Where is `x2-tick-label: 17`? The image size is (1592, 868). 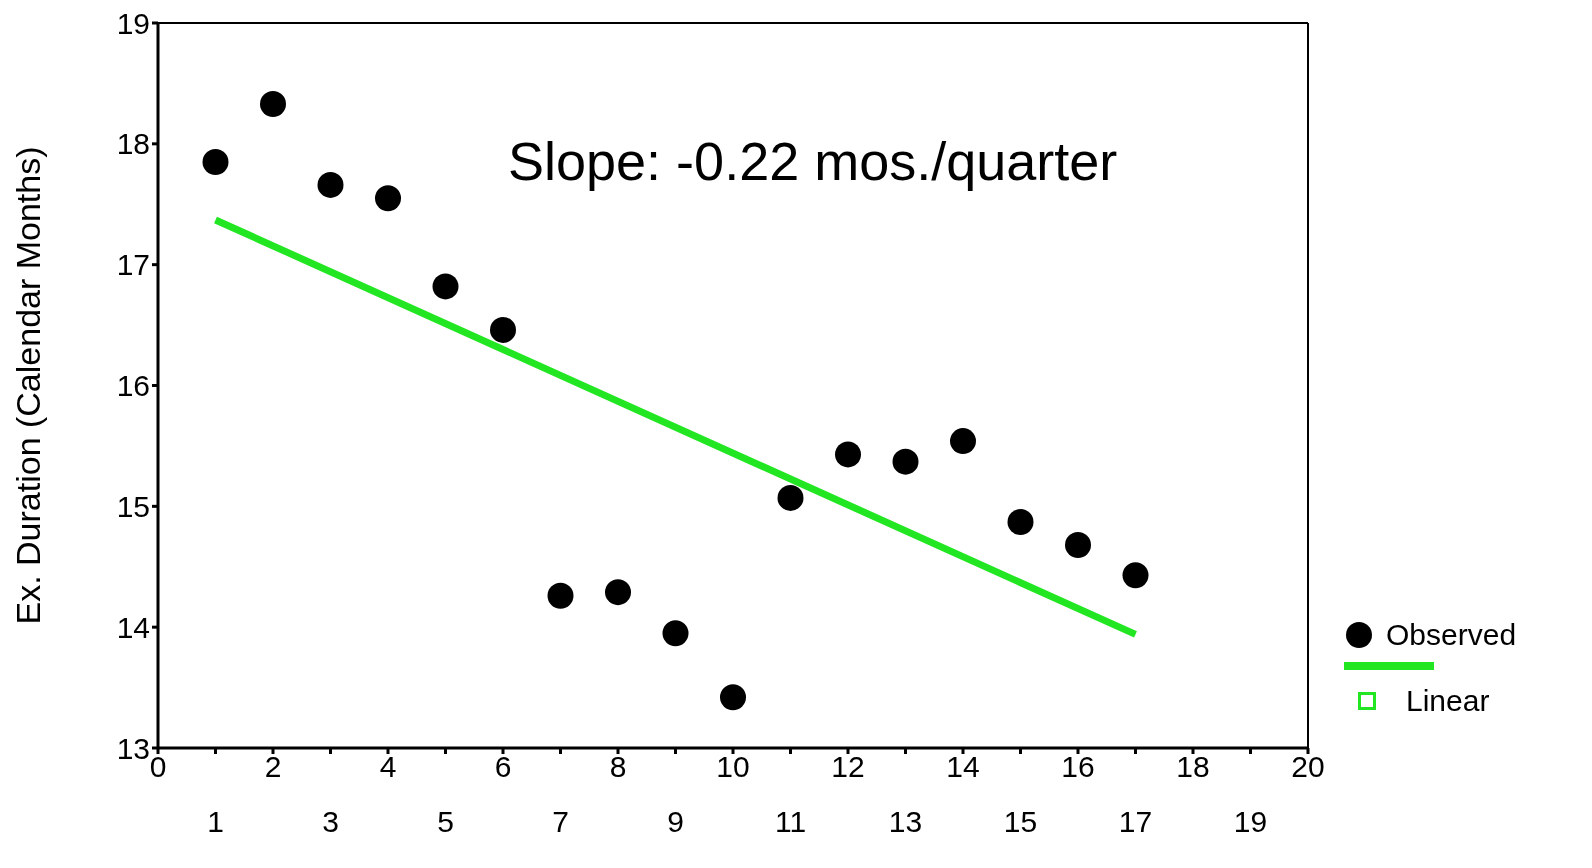 x2-tick-label: 17 is located at coordinates (1135, 821).